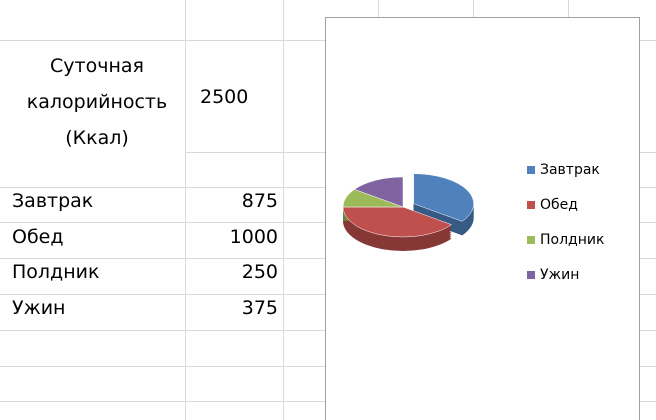 The height and width of the screenshot is (420, 656). Describe the element at coordinates (570, 170) in the screenshot. I see `legend-label: Завтрак` at that location.